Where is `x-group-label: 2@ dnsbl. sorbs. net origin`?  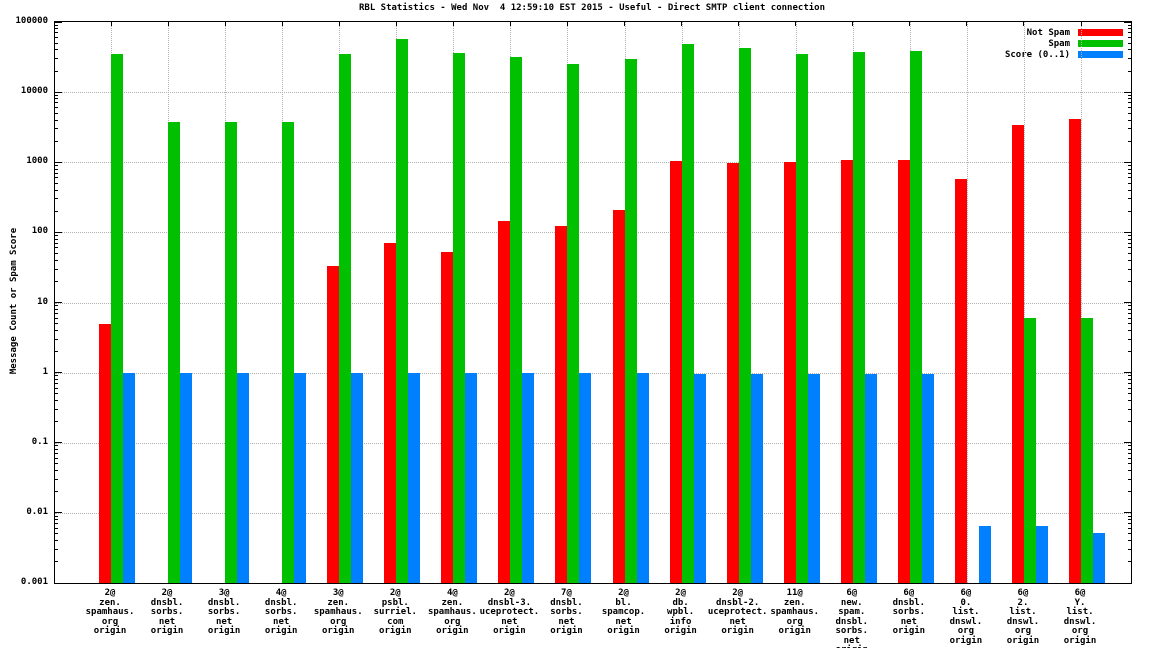 x-group-label: 2@ dnsbl. sorbs. net origin is located at coordinates (167, 612).